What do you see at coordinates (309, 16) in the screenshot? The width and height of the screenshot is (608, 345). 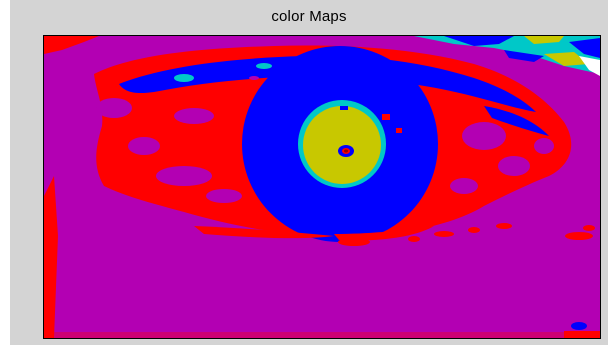 I see `plot-title: color Maps` at bounding box center [309, 16].